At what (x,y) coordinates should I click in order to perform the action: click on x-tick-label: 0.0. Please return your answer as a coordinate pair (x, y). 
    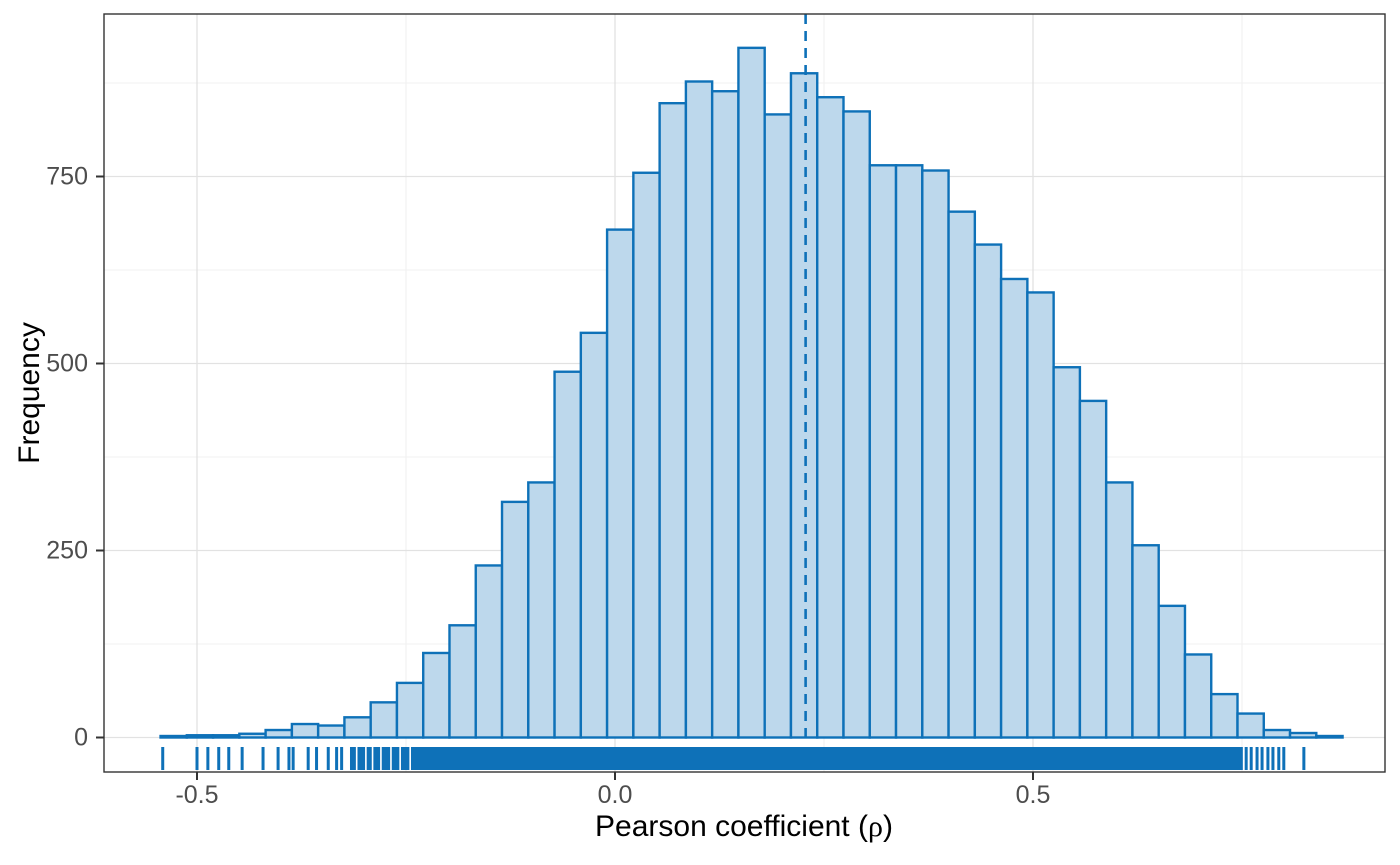
    Looking at the image, I should click on (615, 795).